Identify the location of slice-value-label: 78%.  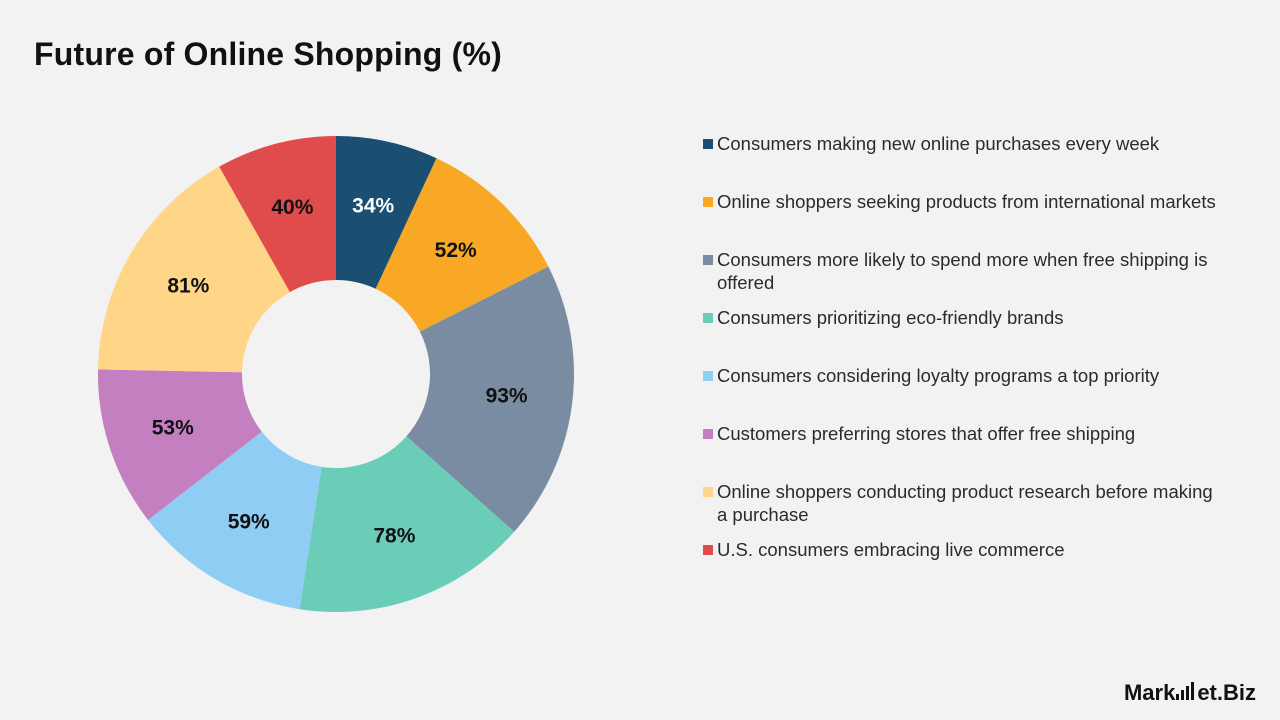
(394, 535).